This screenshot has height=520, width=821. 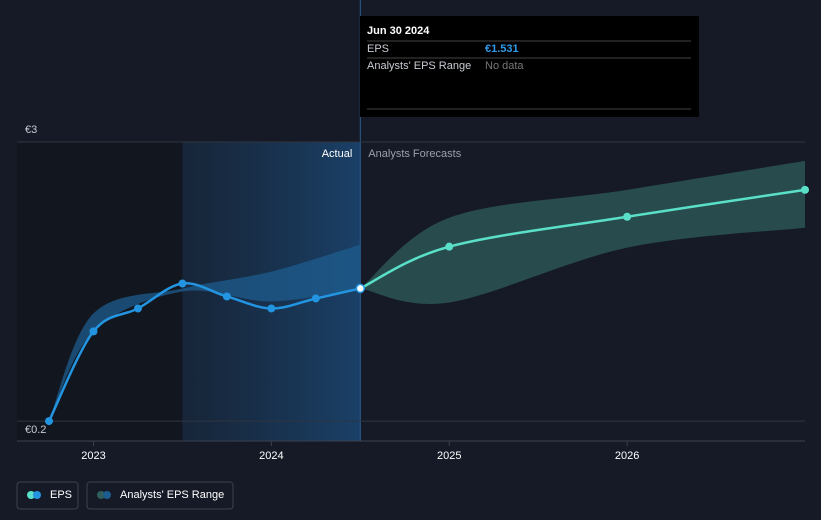 I want to click on legend: EPS Analysts' EPS Range, so click(x=125, y=495).